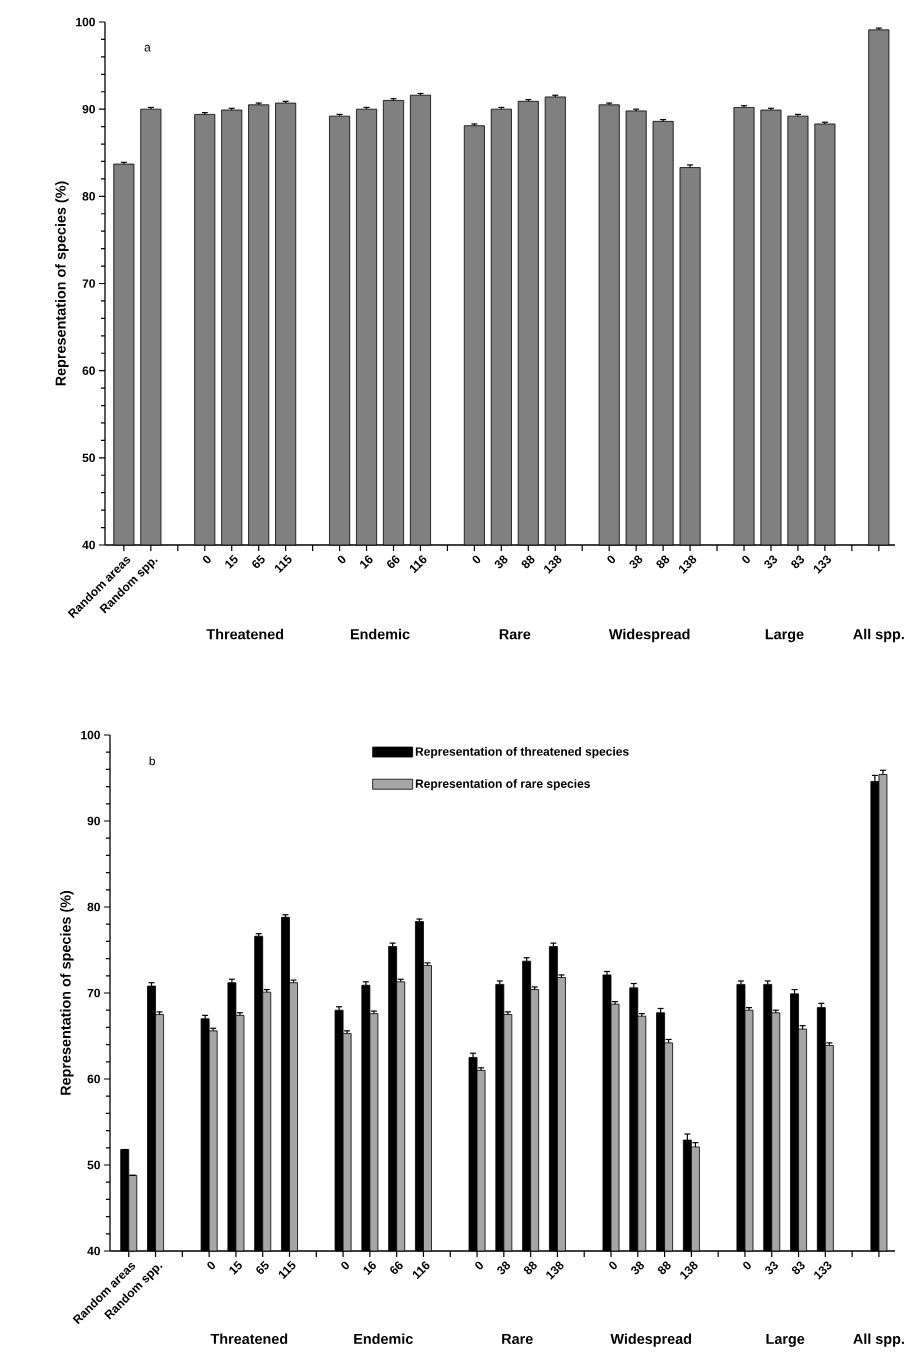  What do you see at coordinates (502, 785) in the screenshot?
I see `legend-label: Representation of rare species` at bounding box center [502, 785].